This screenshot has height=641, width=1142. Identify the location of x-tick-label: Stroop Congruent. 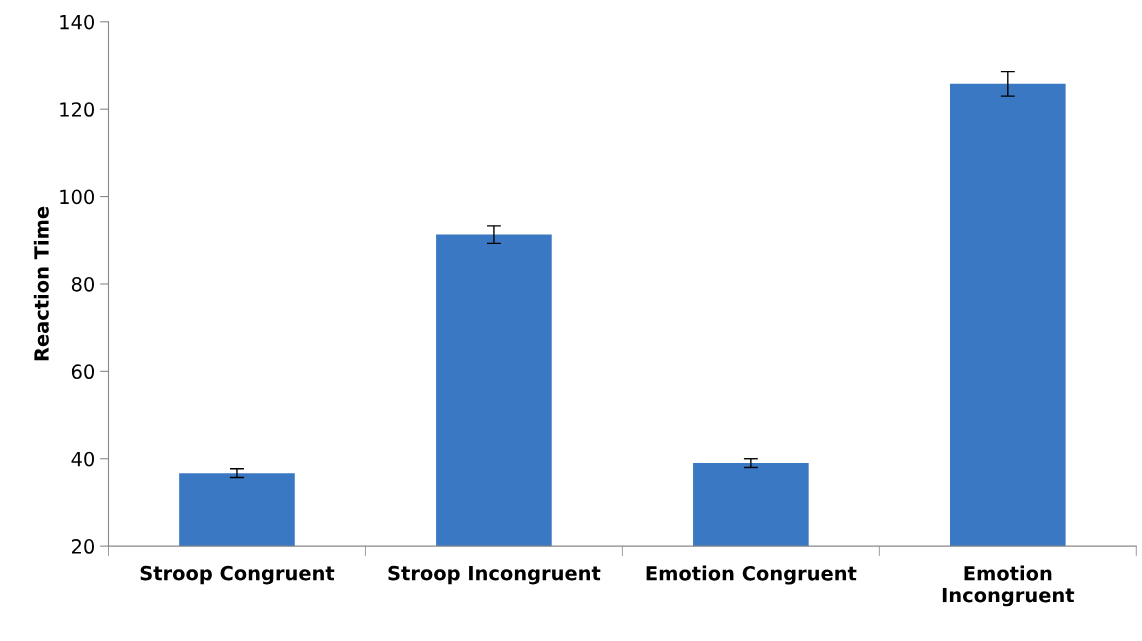
(237, 575).